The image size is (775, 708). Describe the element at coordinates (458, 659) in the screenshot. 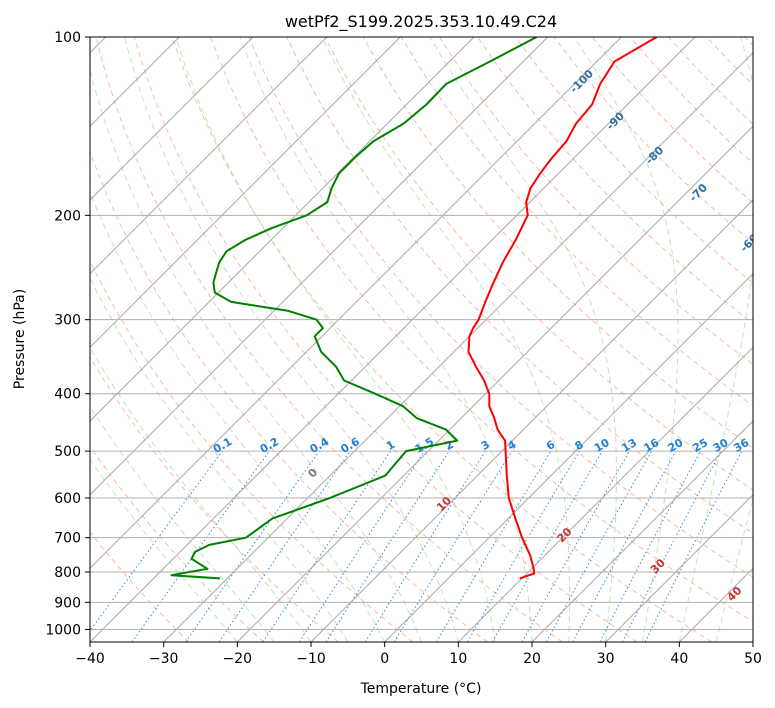

I see `x-tick-label: 10` at that location.